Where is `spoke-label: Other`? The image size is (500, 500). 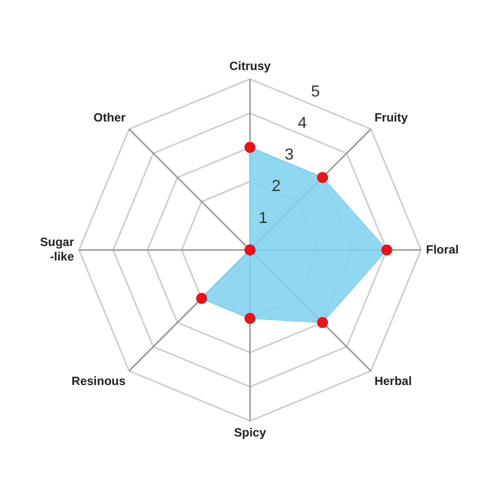
spoke-label: Other is located at coordinates (110, 117).